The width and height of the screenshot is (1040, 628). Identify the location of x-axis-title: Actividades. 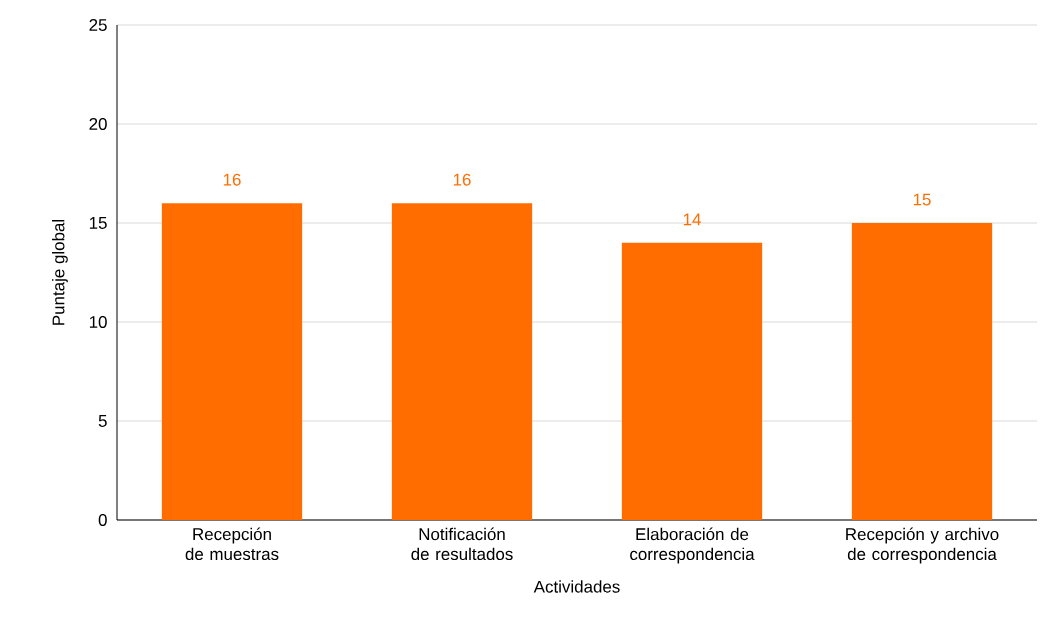
(576, 586).